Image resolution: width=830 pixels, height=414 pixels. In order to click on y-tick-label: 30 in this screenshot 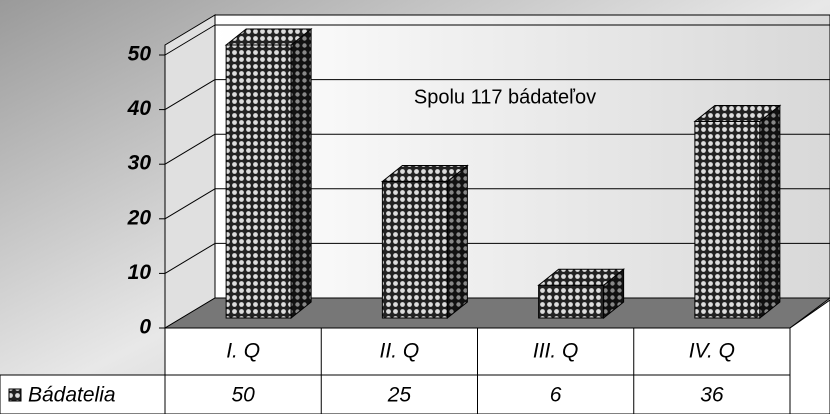, I will do `click(140, 163)`.